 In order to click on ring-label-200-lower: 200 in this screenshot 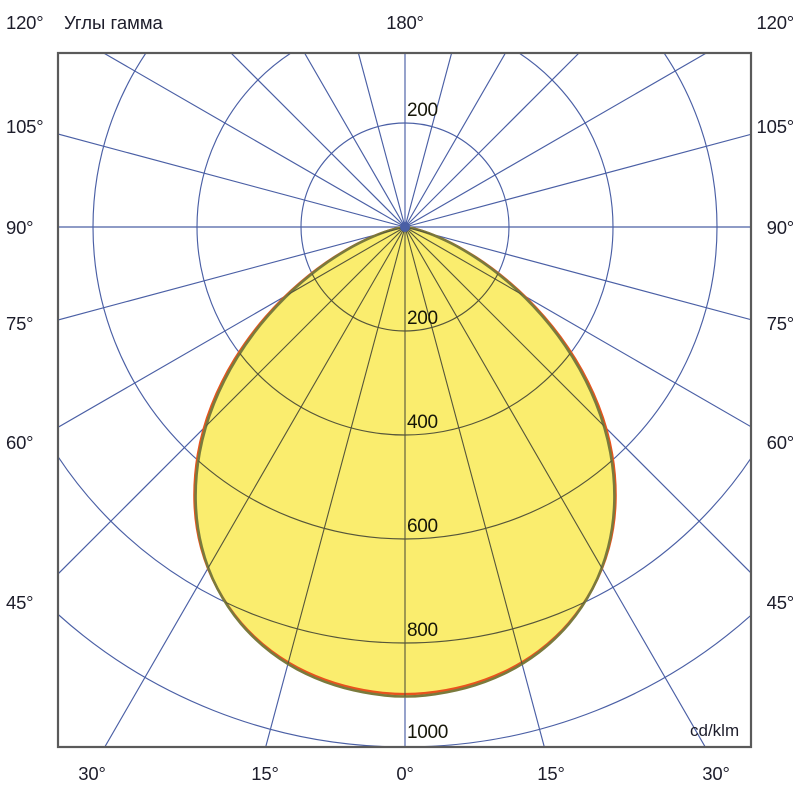, I will do `click(422, 318)`.